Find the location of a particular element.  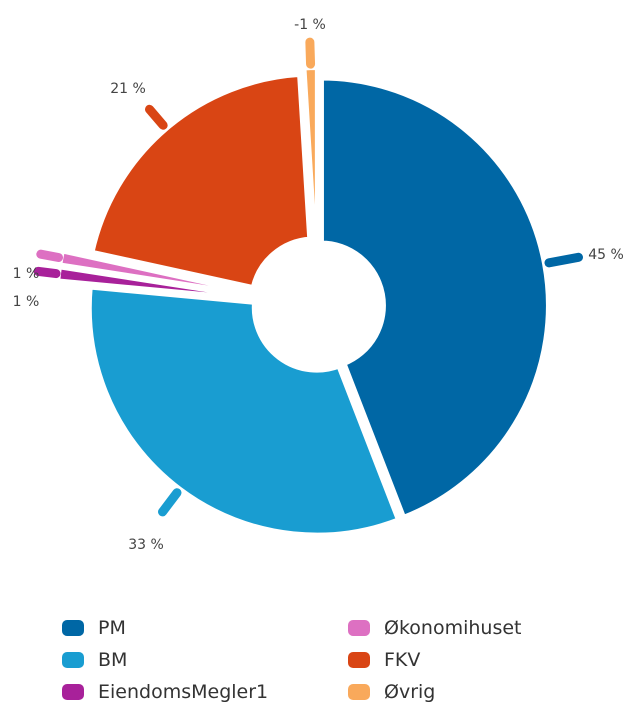

data-label-eiendomsmegler1: 1 % is located at coordinates (26, 302).